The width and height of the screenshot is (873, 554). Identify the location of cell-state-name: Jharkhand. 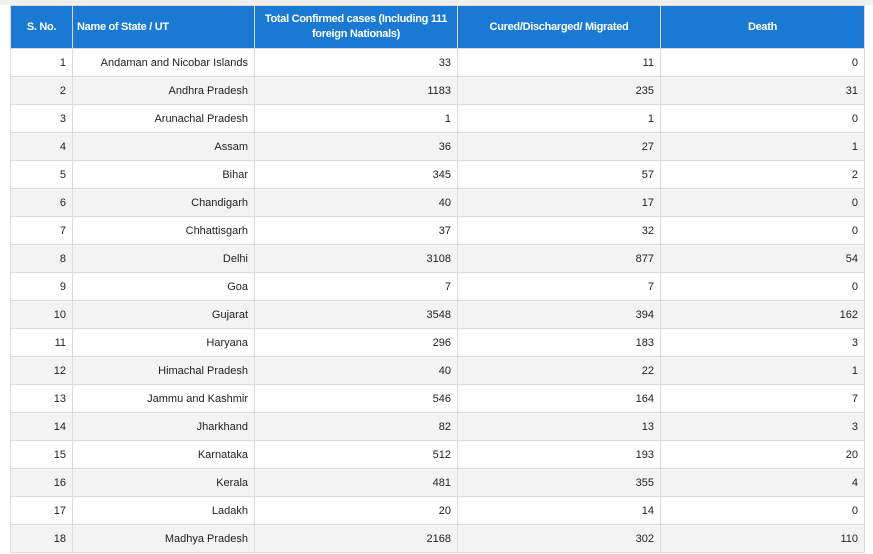
(163, 426).